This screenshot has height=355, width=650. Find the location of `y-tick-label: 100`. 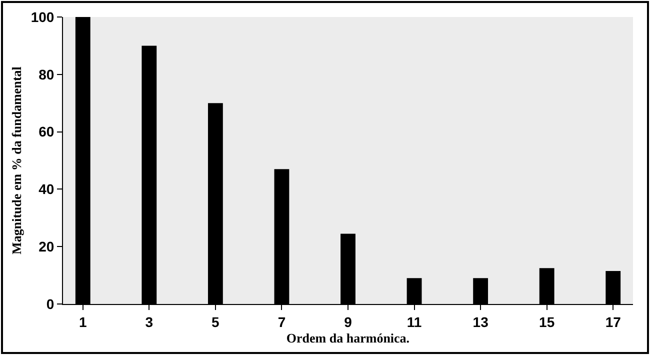

y-tick-label: 100 is located at coordinates (42, 16).